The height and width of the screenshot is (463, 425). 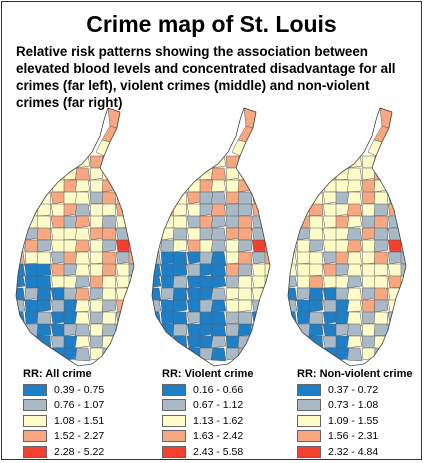 I want to click on legend-row: 1.56 - 2.31, so click(x=356, y=437).